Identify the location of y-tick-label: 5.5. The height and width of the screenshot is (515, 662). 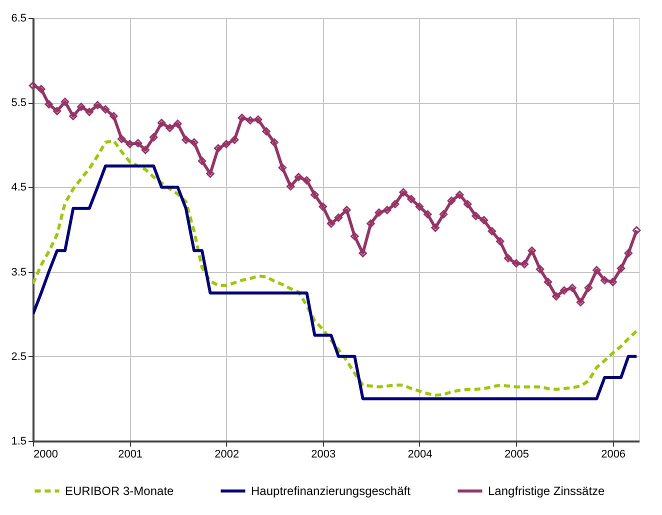
(18, 103).